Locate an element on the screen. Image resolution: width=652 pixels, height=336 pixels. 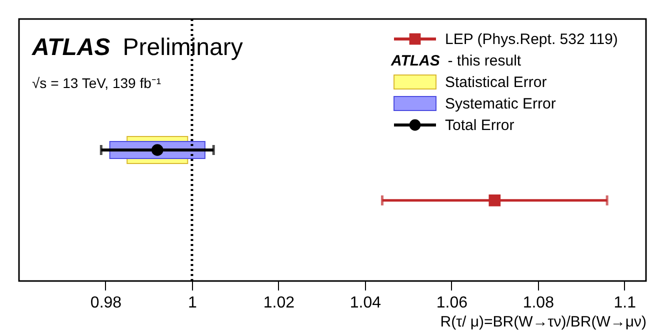
x-tick-label: 1.06 is located at coordinates (452, 303).